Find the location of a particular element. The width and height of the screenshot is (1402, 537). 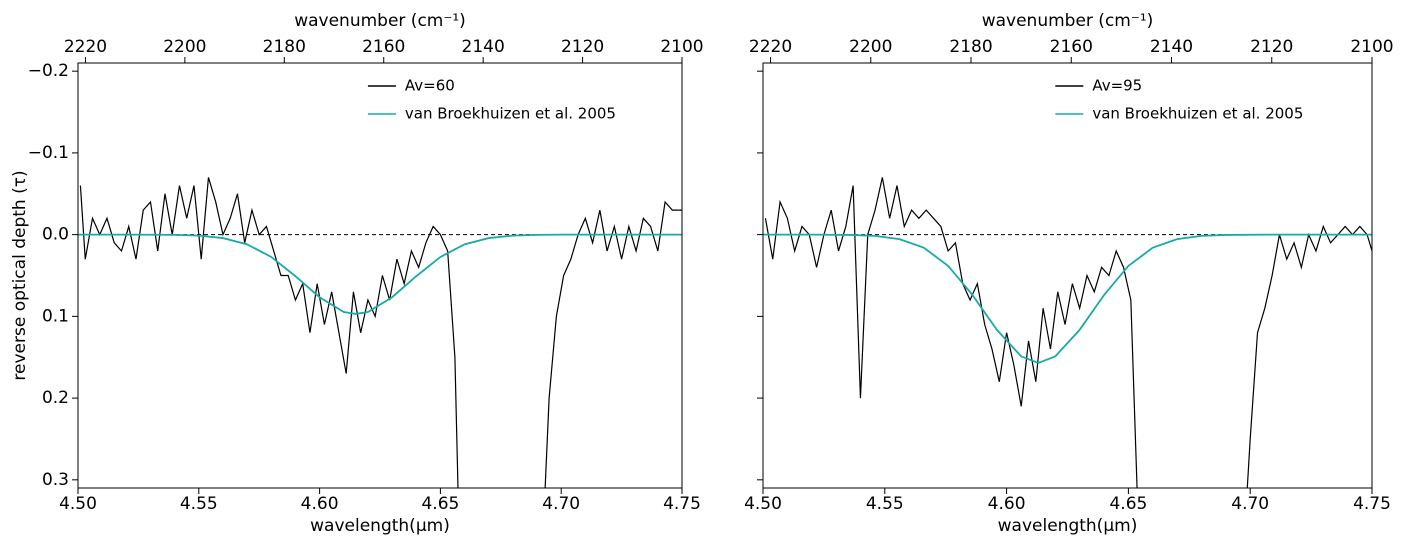

legend-label: Av=95 is located at coordinates (1117, 86).